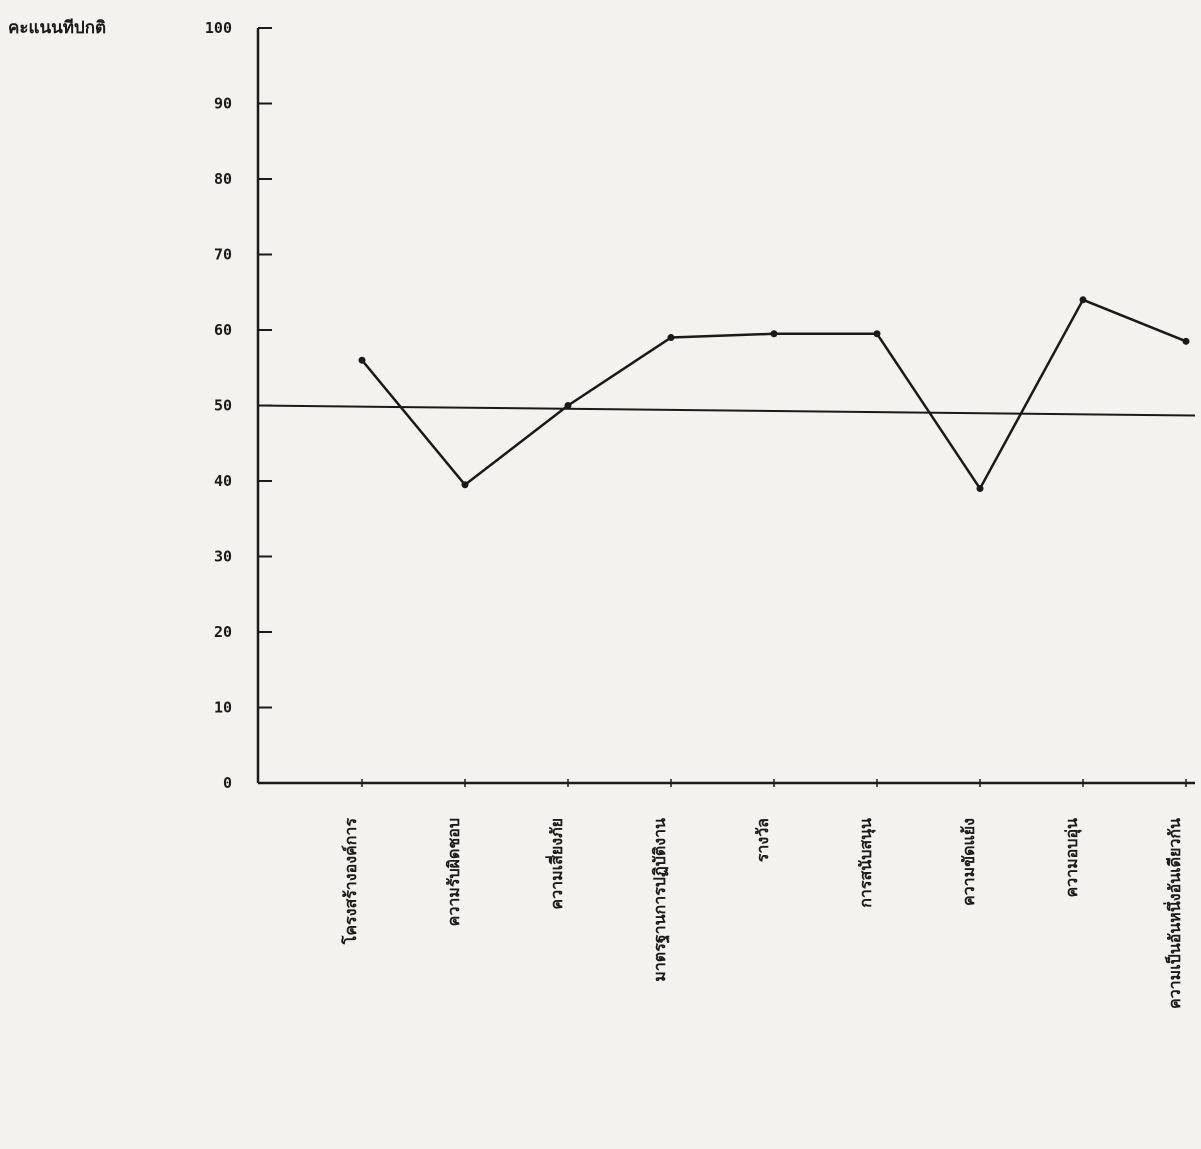 Image resolution: width=1201 pixels, height=1149 pixels. I want to click on y-axis-title: คะแนนทีปกติ, so click(57, 28).